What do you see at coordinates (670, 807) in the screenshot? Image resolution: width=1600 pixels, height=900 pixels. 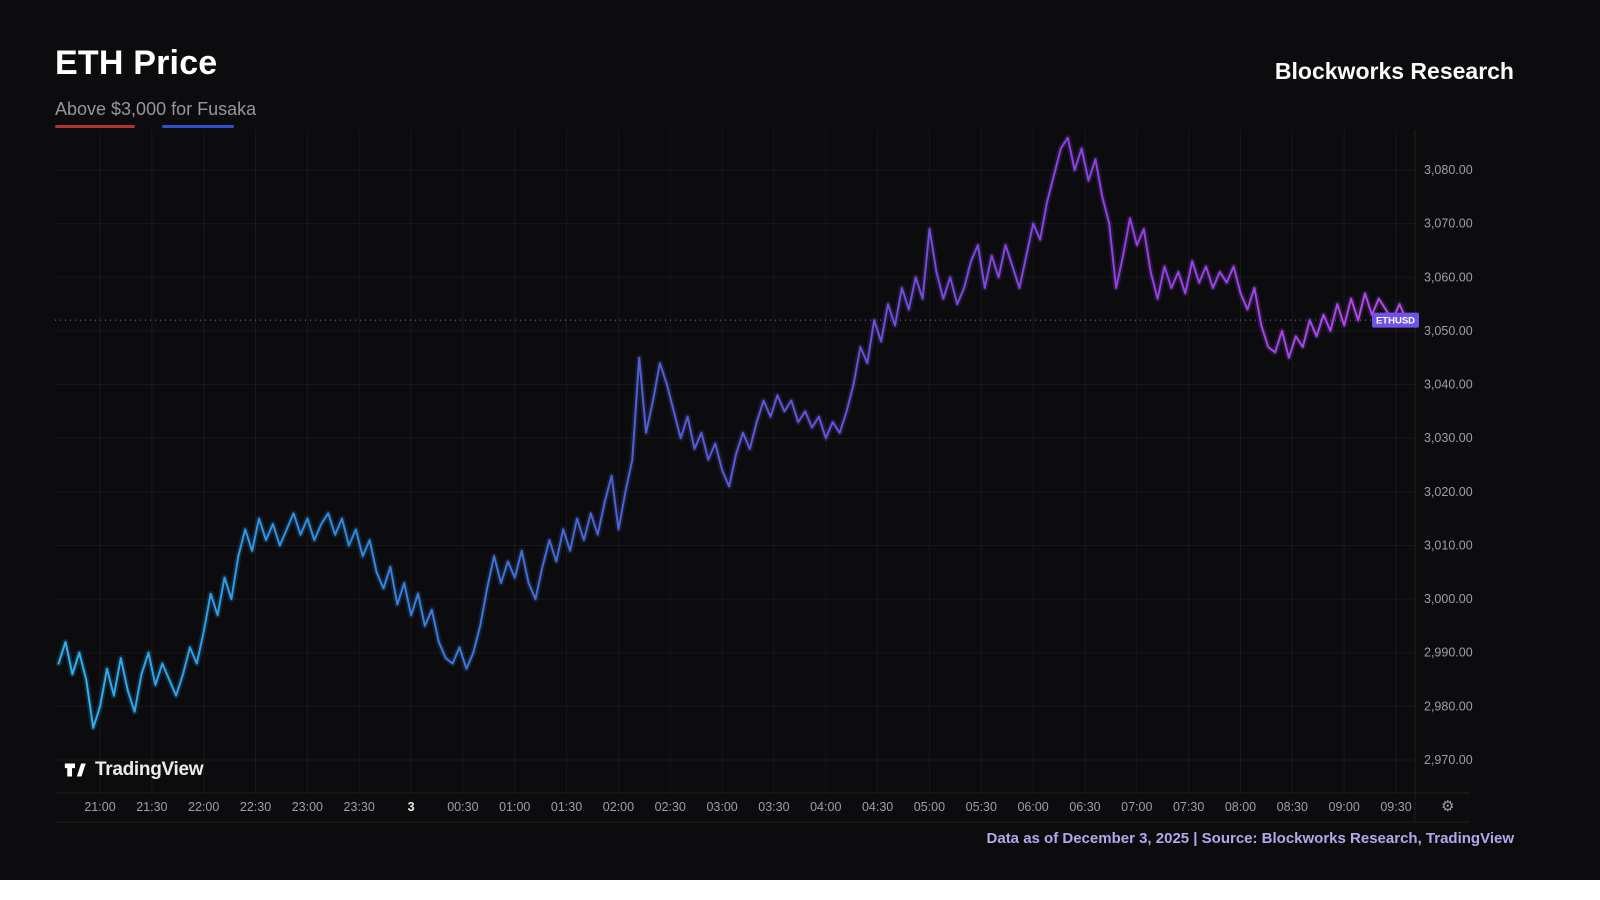 I see `time-axis-label: 02:30` at bounding box center [670, 807].